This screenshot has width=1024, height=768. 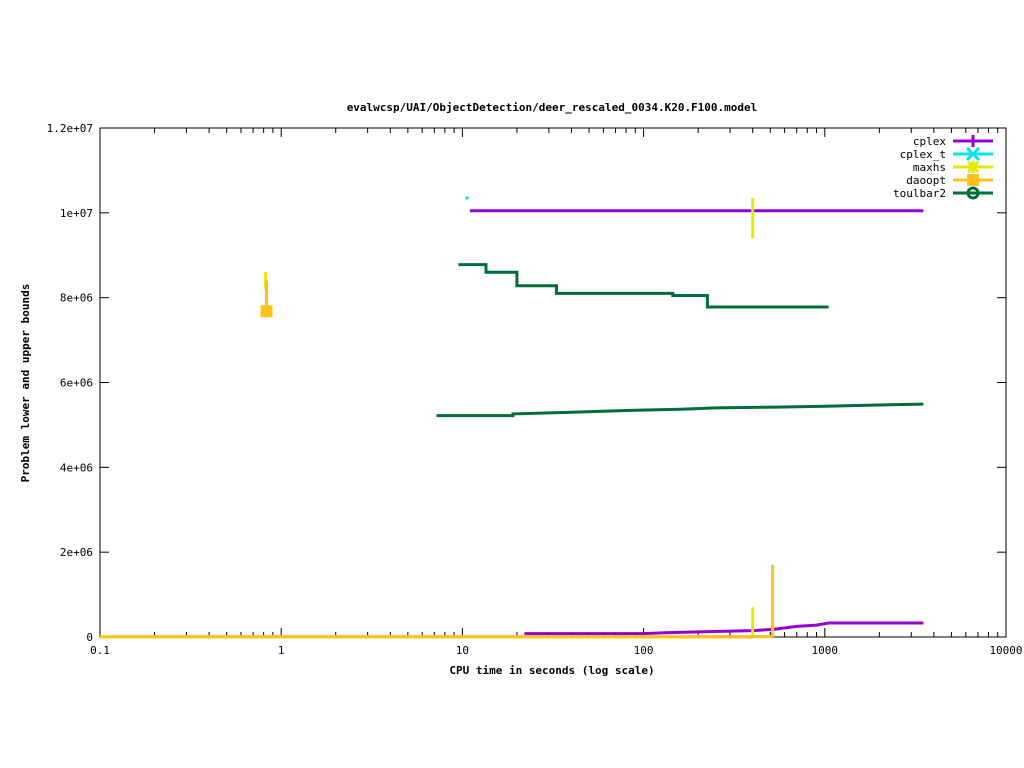 I want to click on x-tick-label: 0.1, so click(x=100, y=650).